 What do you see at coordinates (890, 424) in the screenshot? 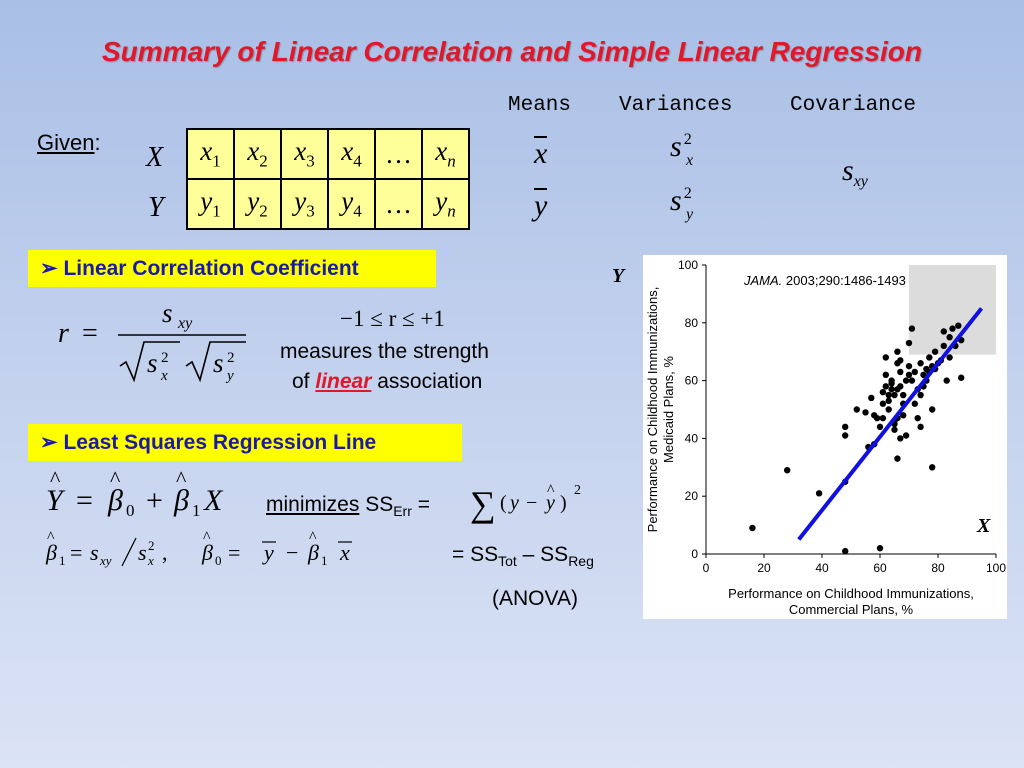
I see `regression-line` at bounding box center [890, 424].